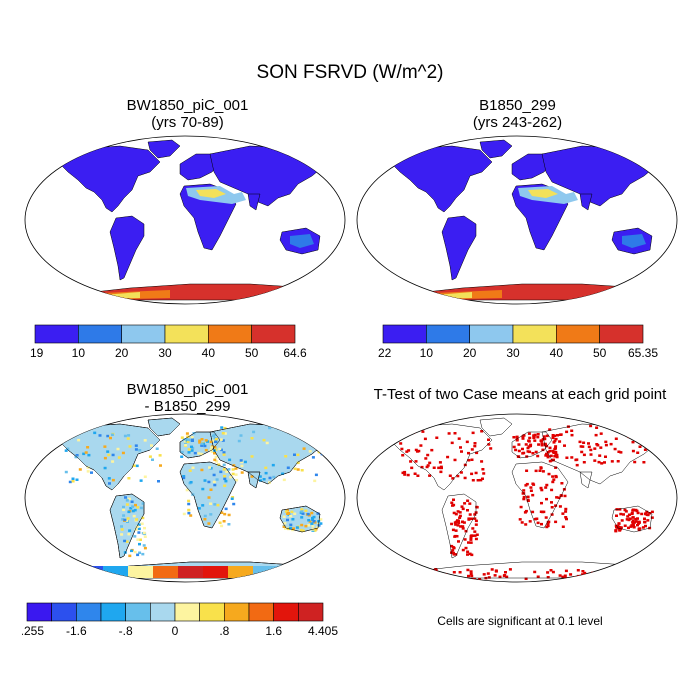 Image resolution: width=700 pixels, height=700 pixels. I want to click on map-case2, so click(517, 220).